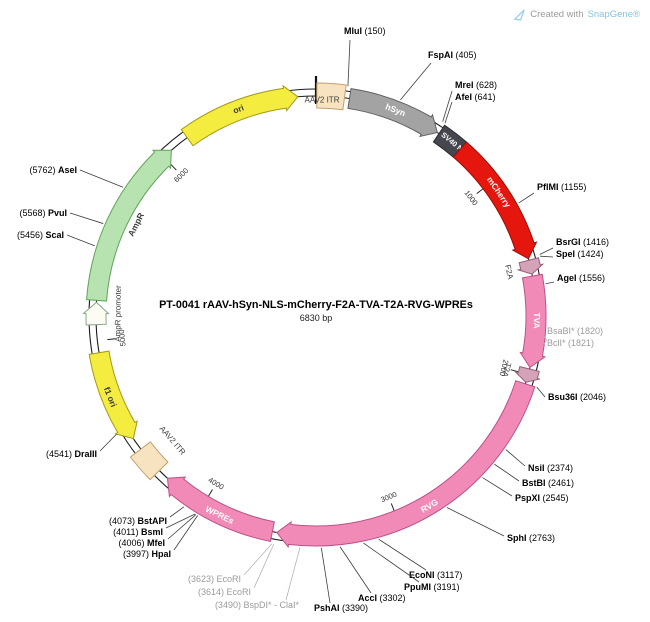 The height and width of the screenshot is (622, 650). Describe the element at coordinates (613, 14) in the screenshot. I see `watermark-brand: SnapGene®` at that location.